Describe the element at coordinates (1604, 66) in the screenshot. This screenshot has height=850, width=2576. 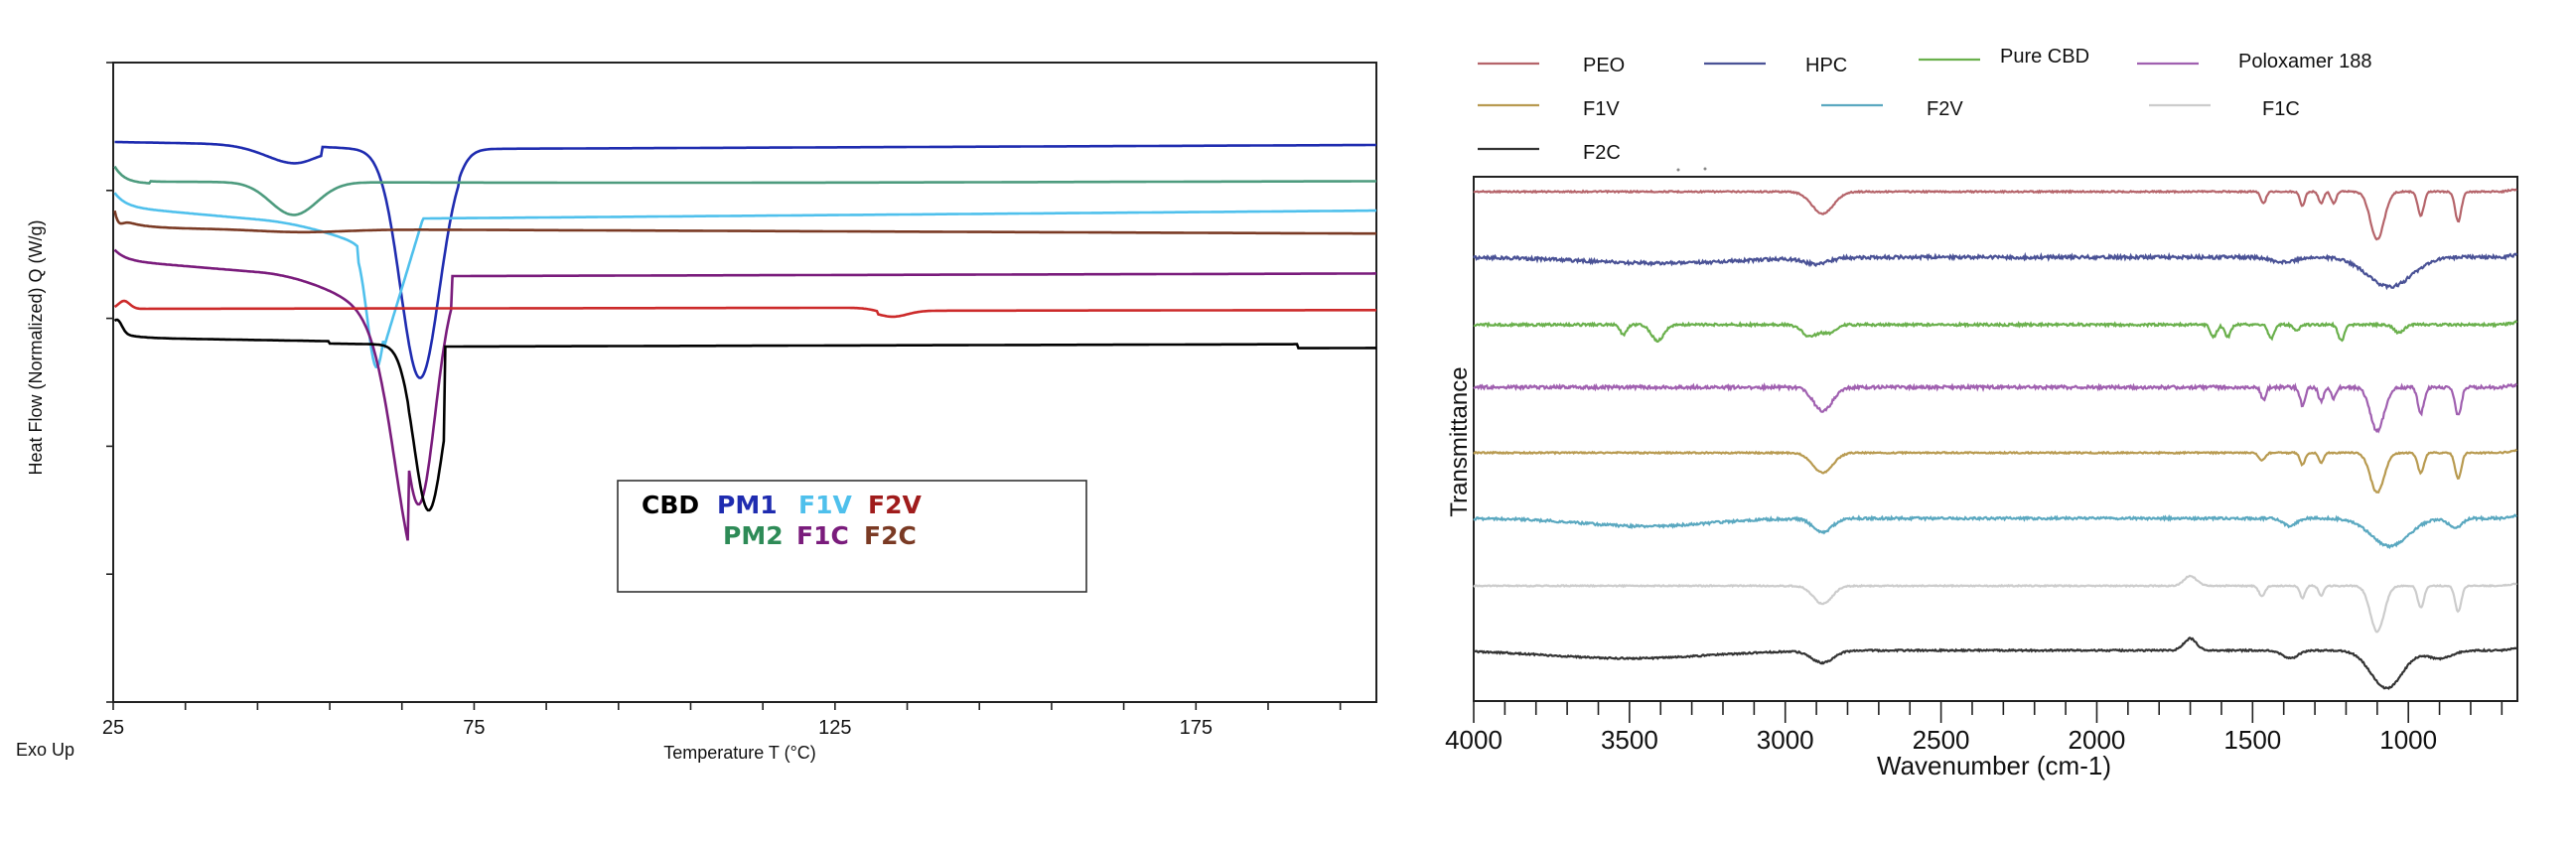
I see `ftir-legend-label-peo: PEO` at that location.